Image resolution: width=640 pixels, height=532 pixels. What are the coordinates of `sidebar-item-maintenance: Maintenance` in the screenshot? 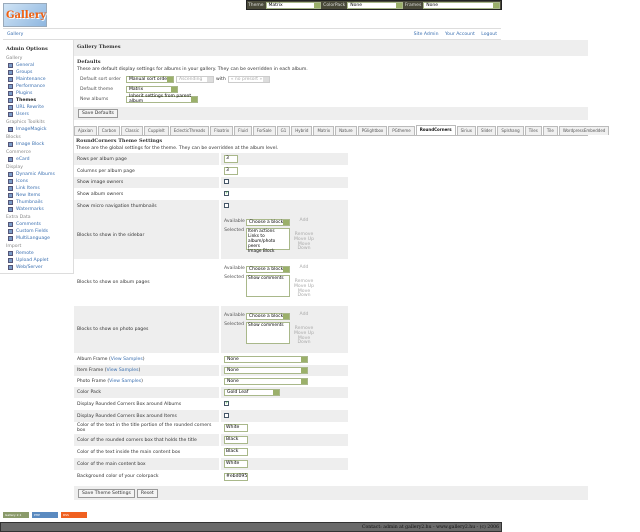 It's located at (39, 79).